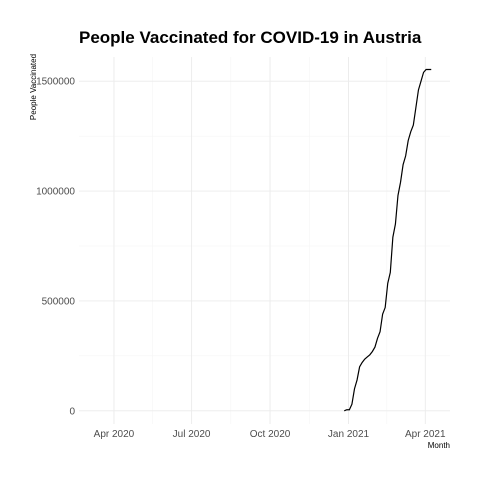  I want to click on series-line-people-vaccinated, so click(388, 240).